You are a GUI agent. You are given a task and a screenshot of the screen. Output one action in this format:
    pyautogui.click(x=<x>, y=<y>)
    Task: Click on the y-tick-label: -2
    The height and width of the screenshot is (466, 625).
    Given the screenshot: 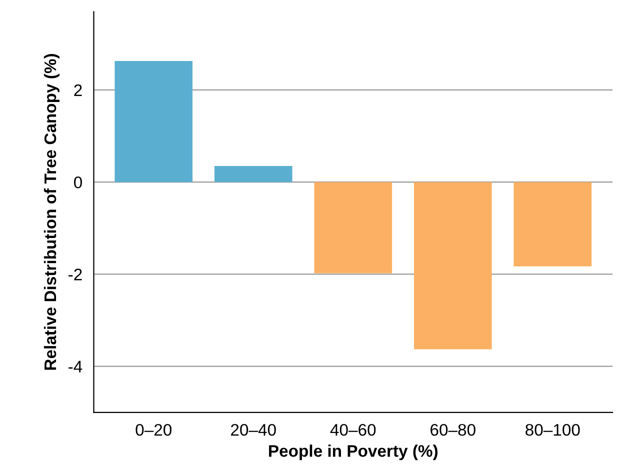 What is the action you would take?
    pyautogui.click(x=75, y=274)
    